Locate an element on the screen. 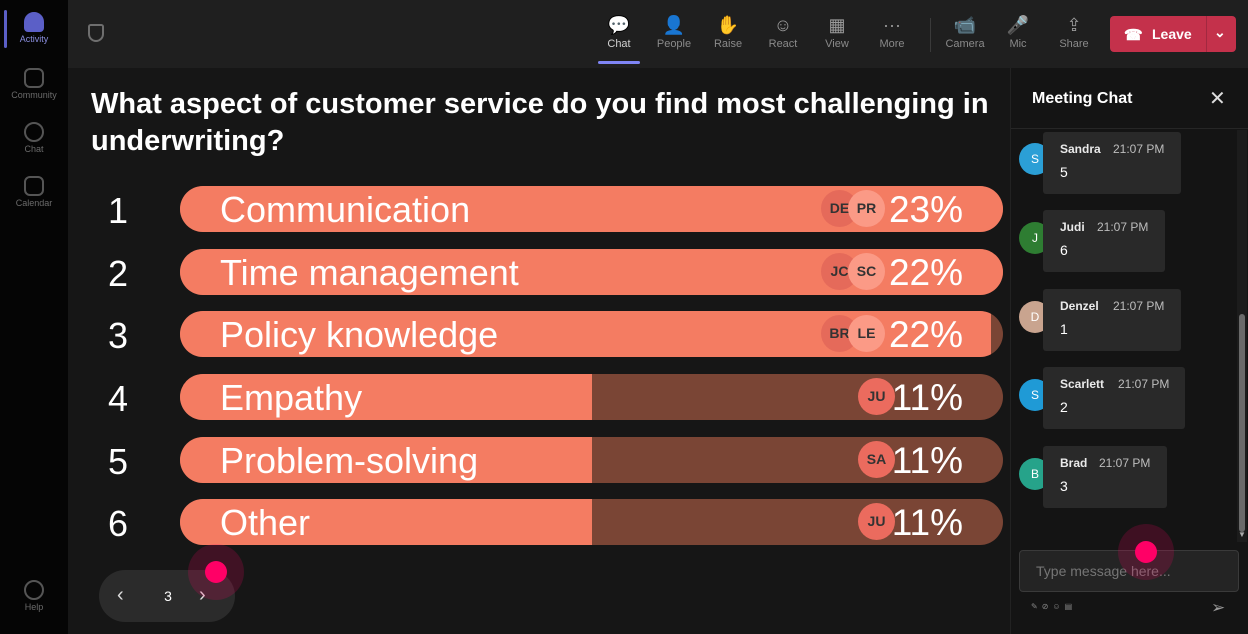 This screenshot has height=634, width=1248. toolbar-view-button: ▦ View is located at coordinates (837, 35).